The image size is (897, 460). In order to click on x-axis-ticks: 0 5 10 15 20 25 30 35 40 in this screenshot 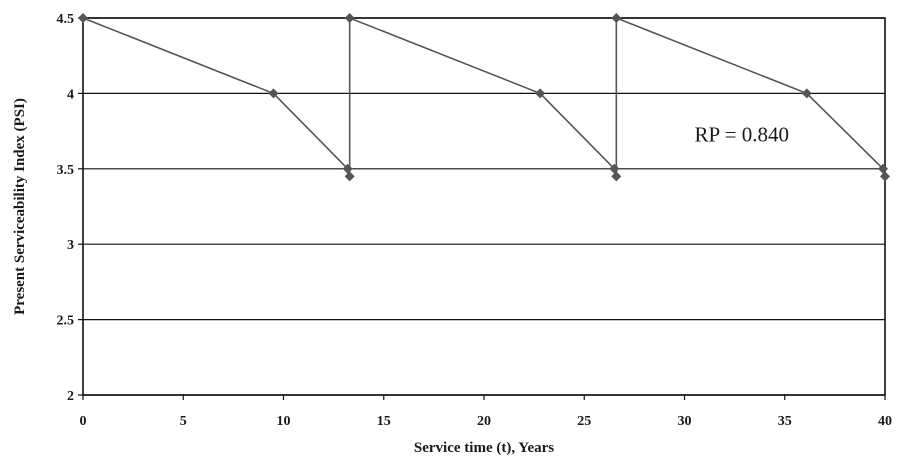, I will do `click(486, 412)`.